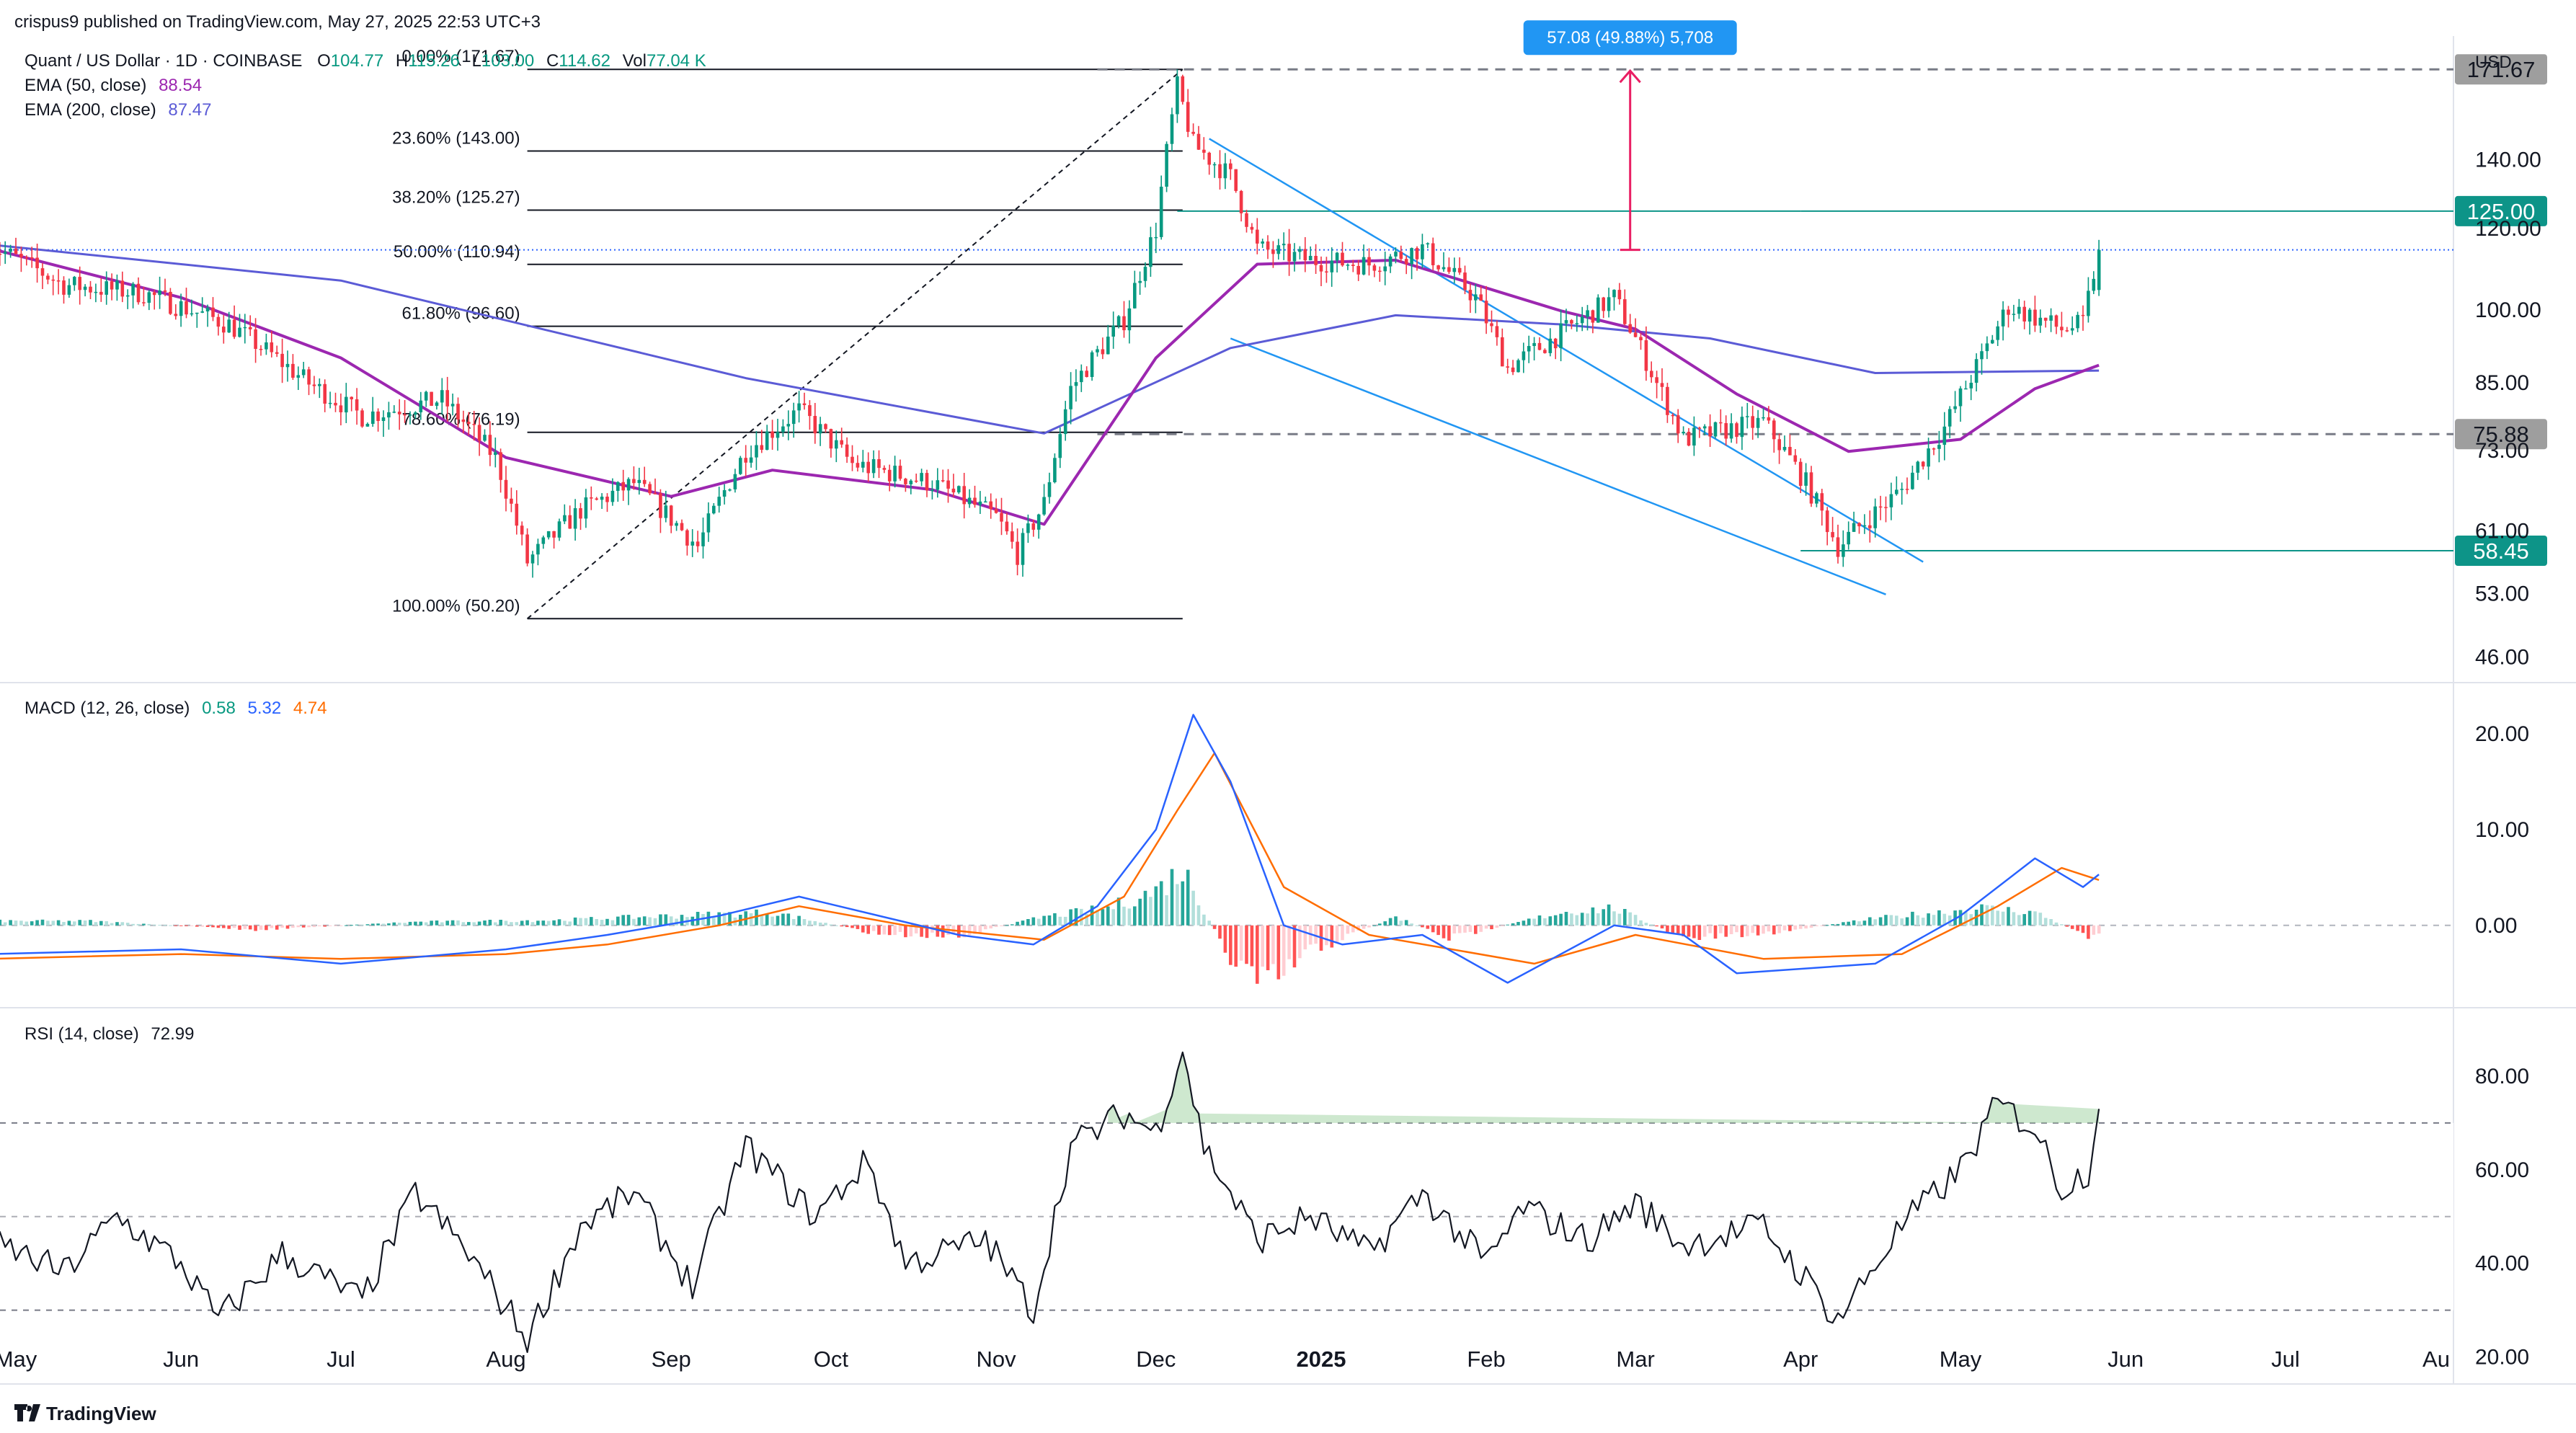 Image resolution: width=2576 pixels, height=1433 pixels. I want to click on measure-label-text: 57.08 (49.88%) 5,708, so click(1630, 38).